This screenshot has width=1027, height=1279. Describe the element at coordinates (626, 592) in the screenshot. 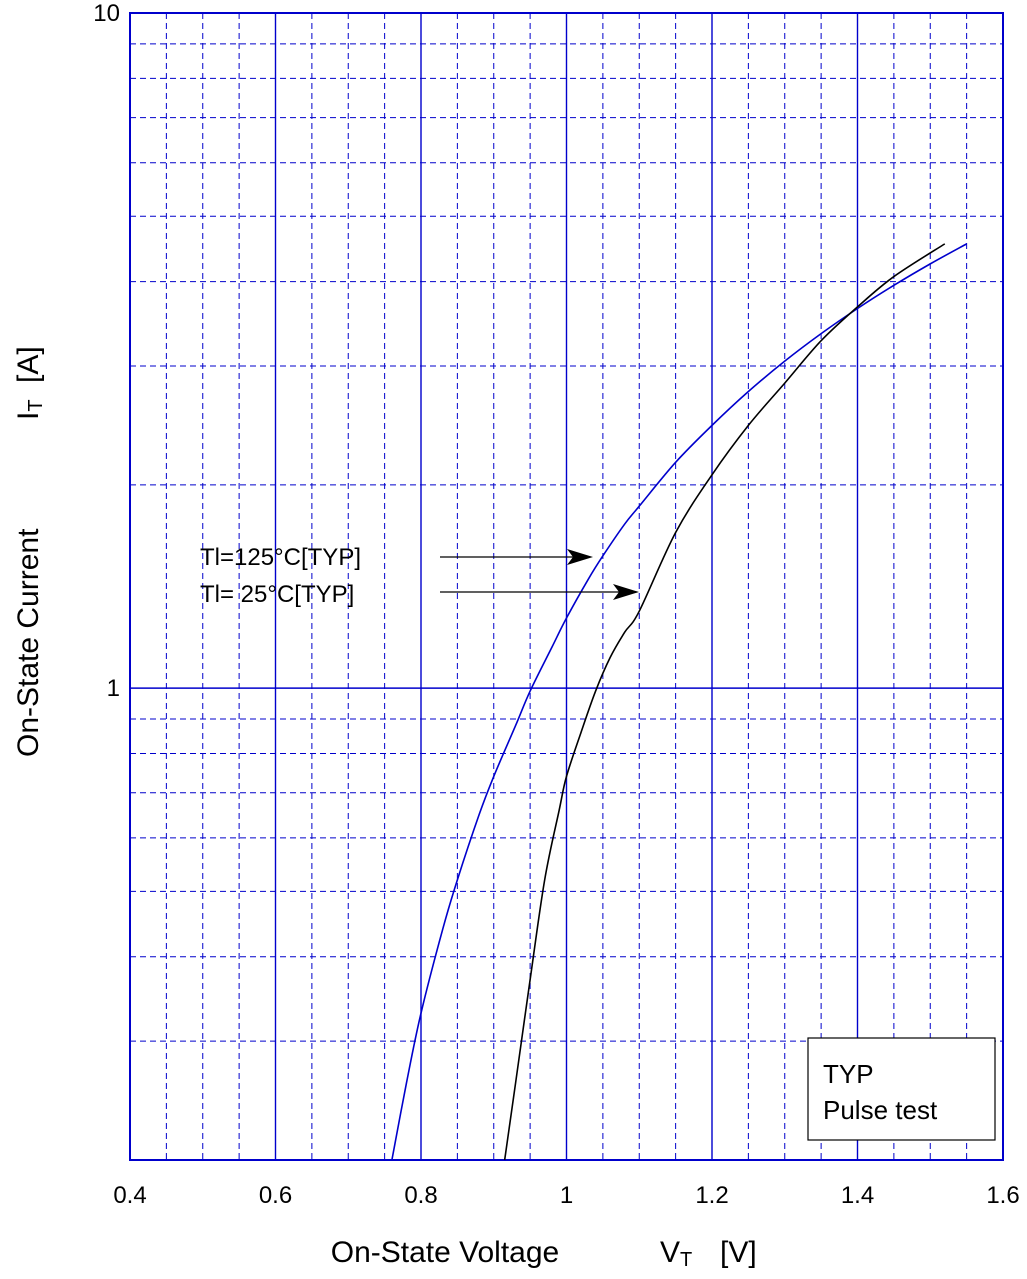

I see `arrow-25c-head` at that location.